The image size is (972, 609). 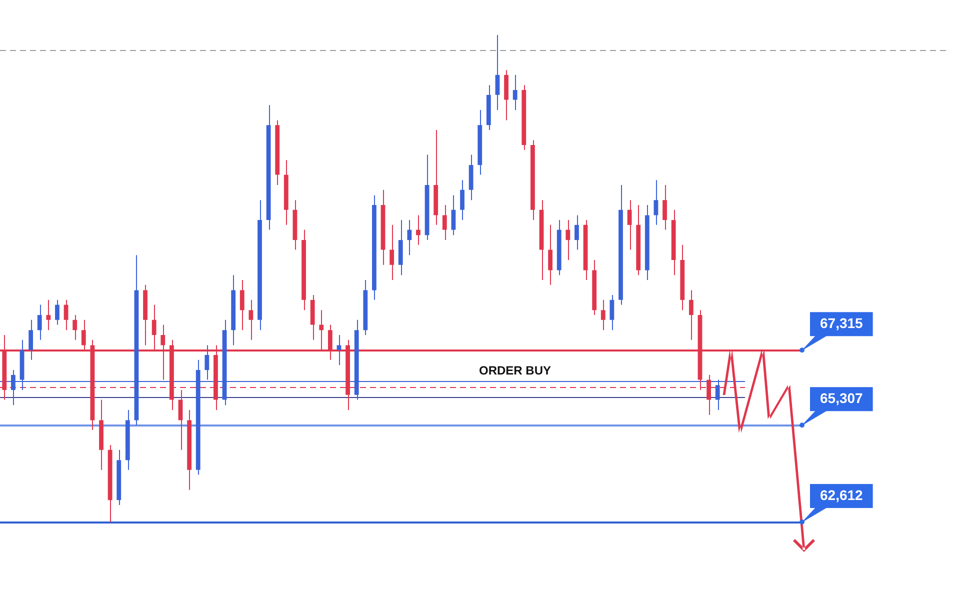 I want to click on text: 67,315, so click(x=842, y=322).